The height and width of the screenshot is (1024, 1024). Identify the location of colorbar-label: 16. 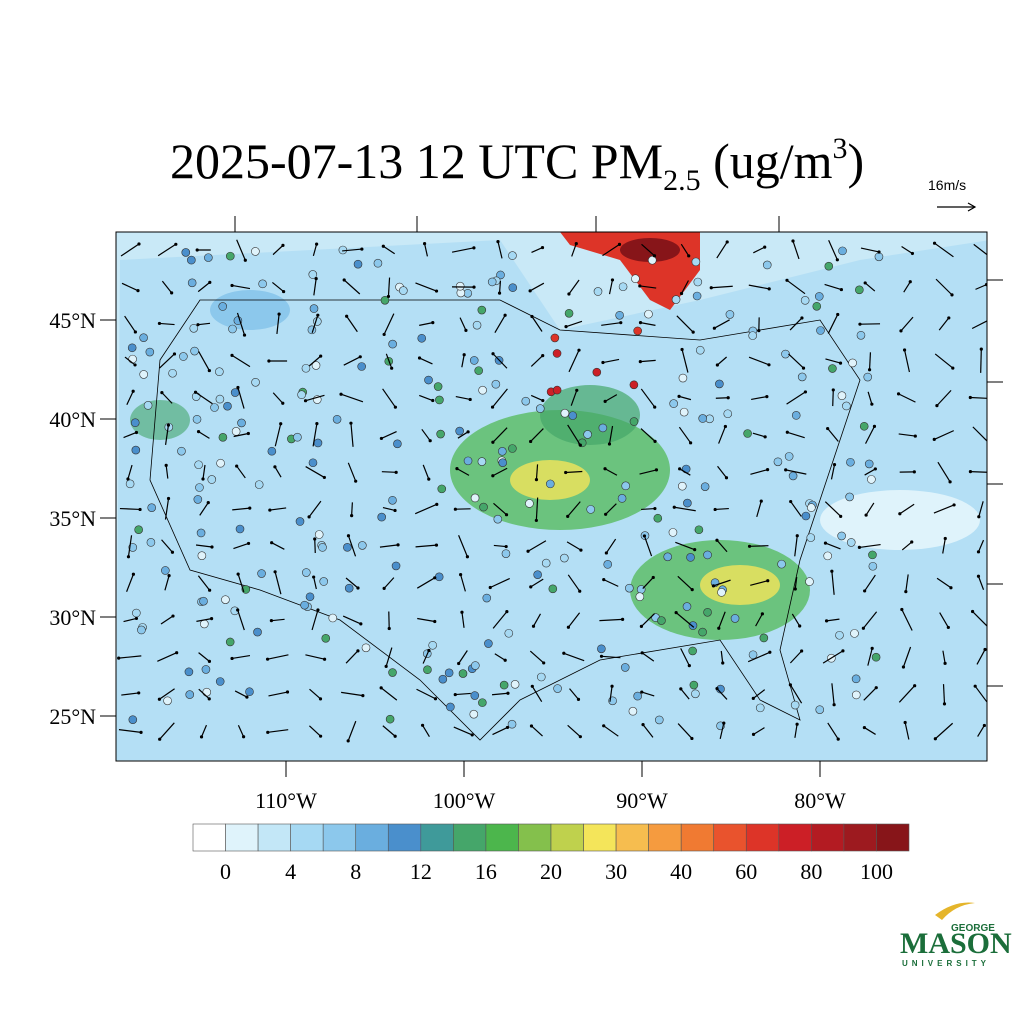
(486, 871).